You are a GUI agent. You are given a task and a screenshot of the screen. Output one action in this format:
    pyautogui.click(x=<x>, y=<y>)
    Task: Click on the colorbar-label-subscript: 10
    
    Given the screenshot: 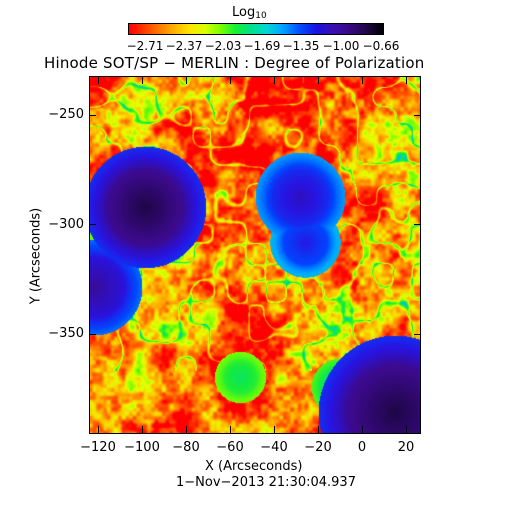 What is the action you would take?
    pyautogui.click(x=261, y=16)
    